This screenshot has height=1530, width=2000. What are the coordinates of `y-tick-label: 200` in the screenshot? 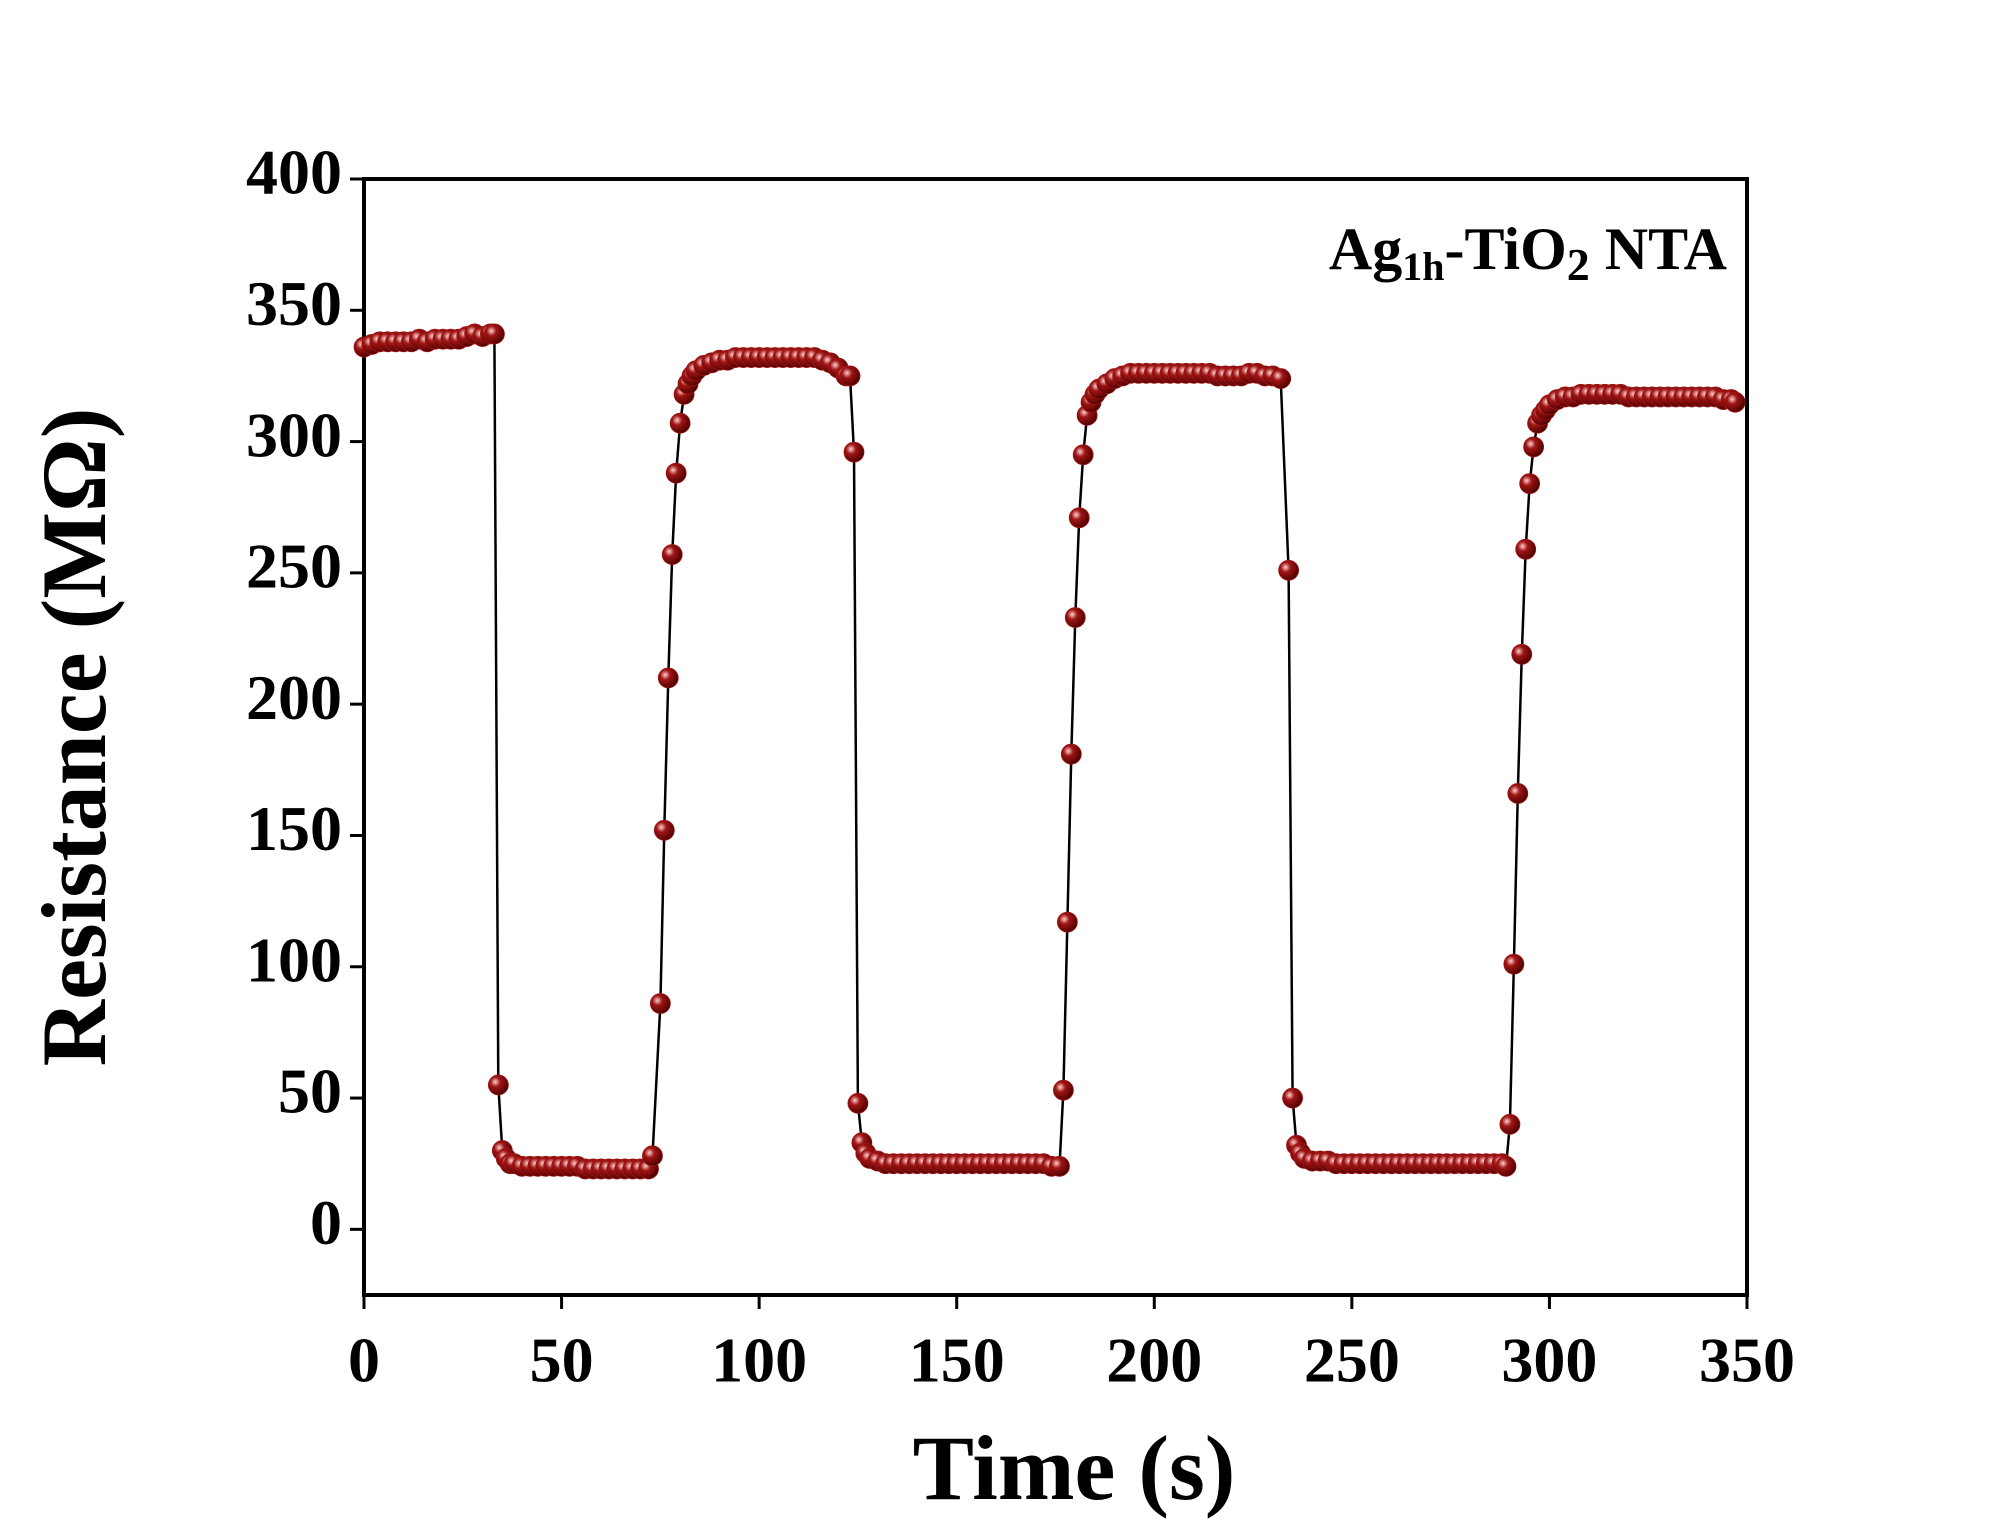 It's located at (294, 697).